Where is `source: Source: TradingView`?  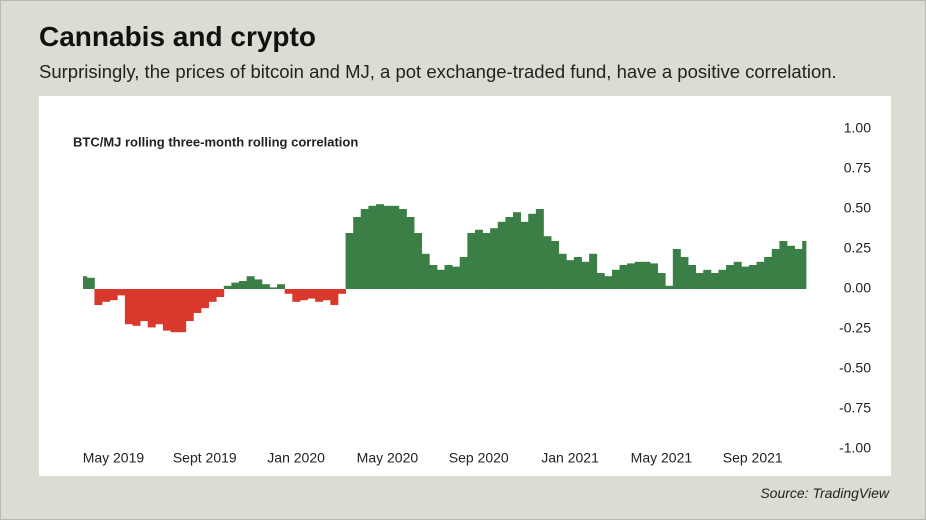 source: Source: TradingView is located at coordinates (824, 493).